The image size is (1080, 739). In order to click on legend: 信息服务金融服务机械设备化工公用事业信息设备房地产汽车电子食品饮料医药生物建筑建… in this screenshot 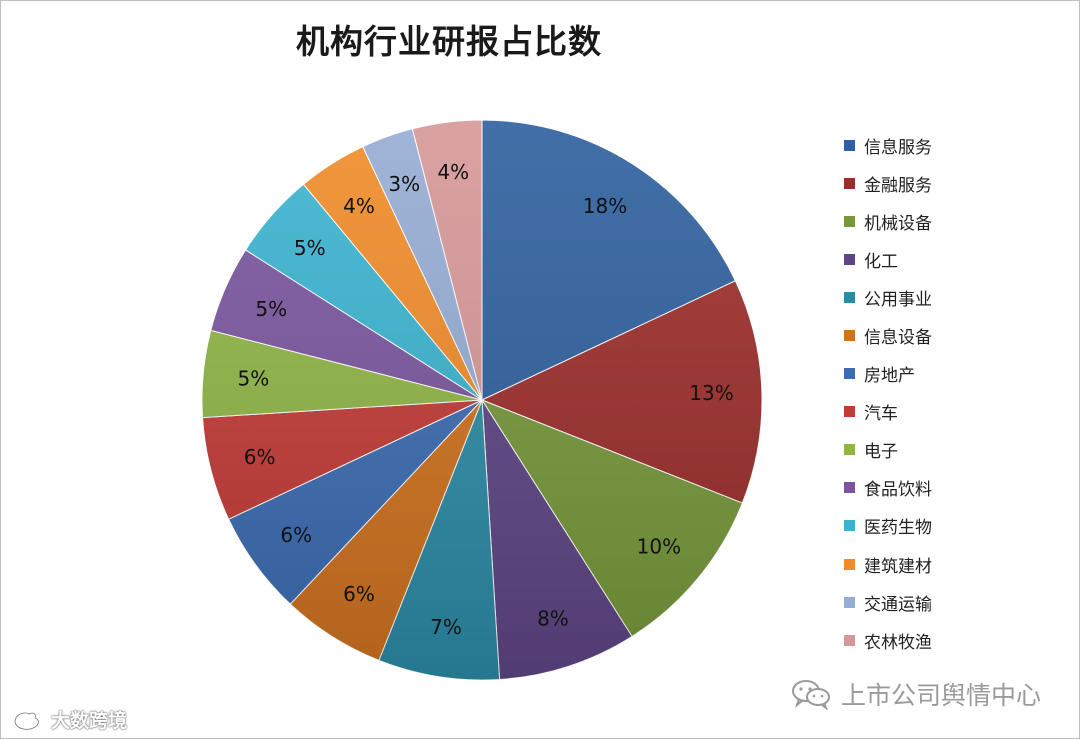, I will do `click(888, 392)`.